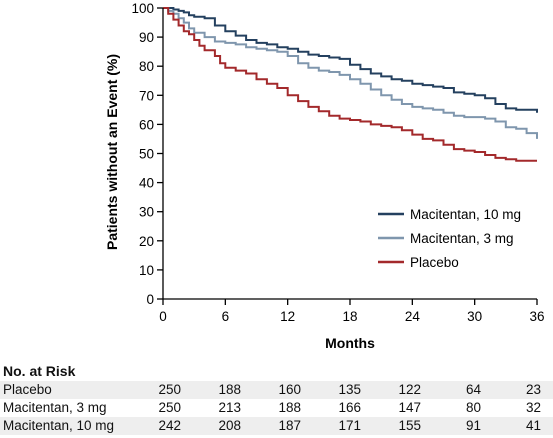 Image resolution: width=553 pixels, height=438 pixels. I want to click on risk-cell: 155, so click(409, 425).